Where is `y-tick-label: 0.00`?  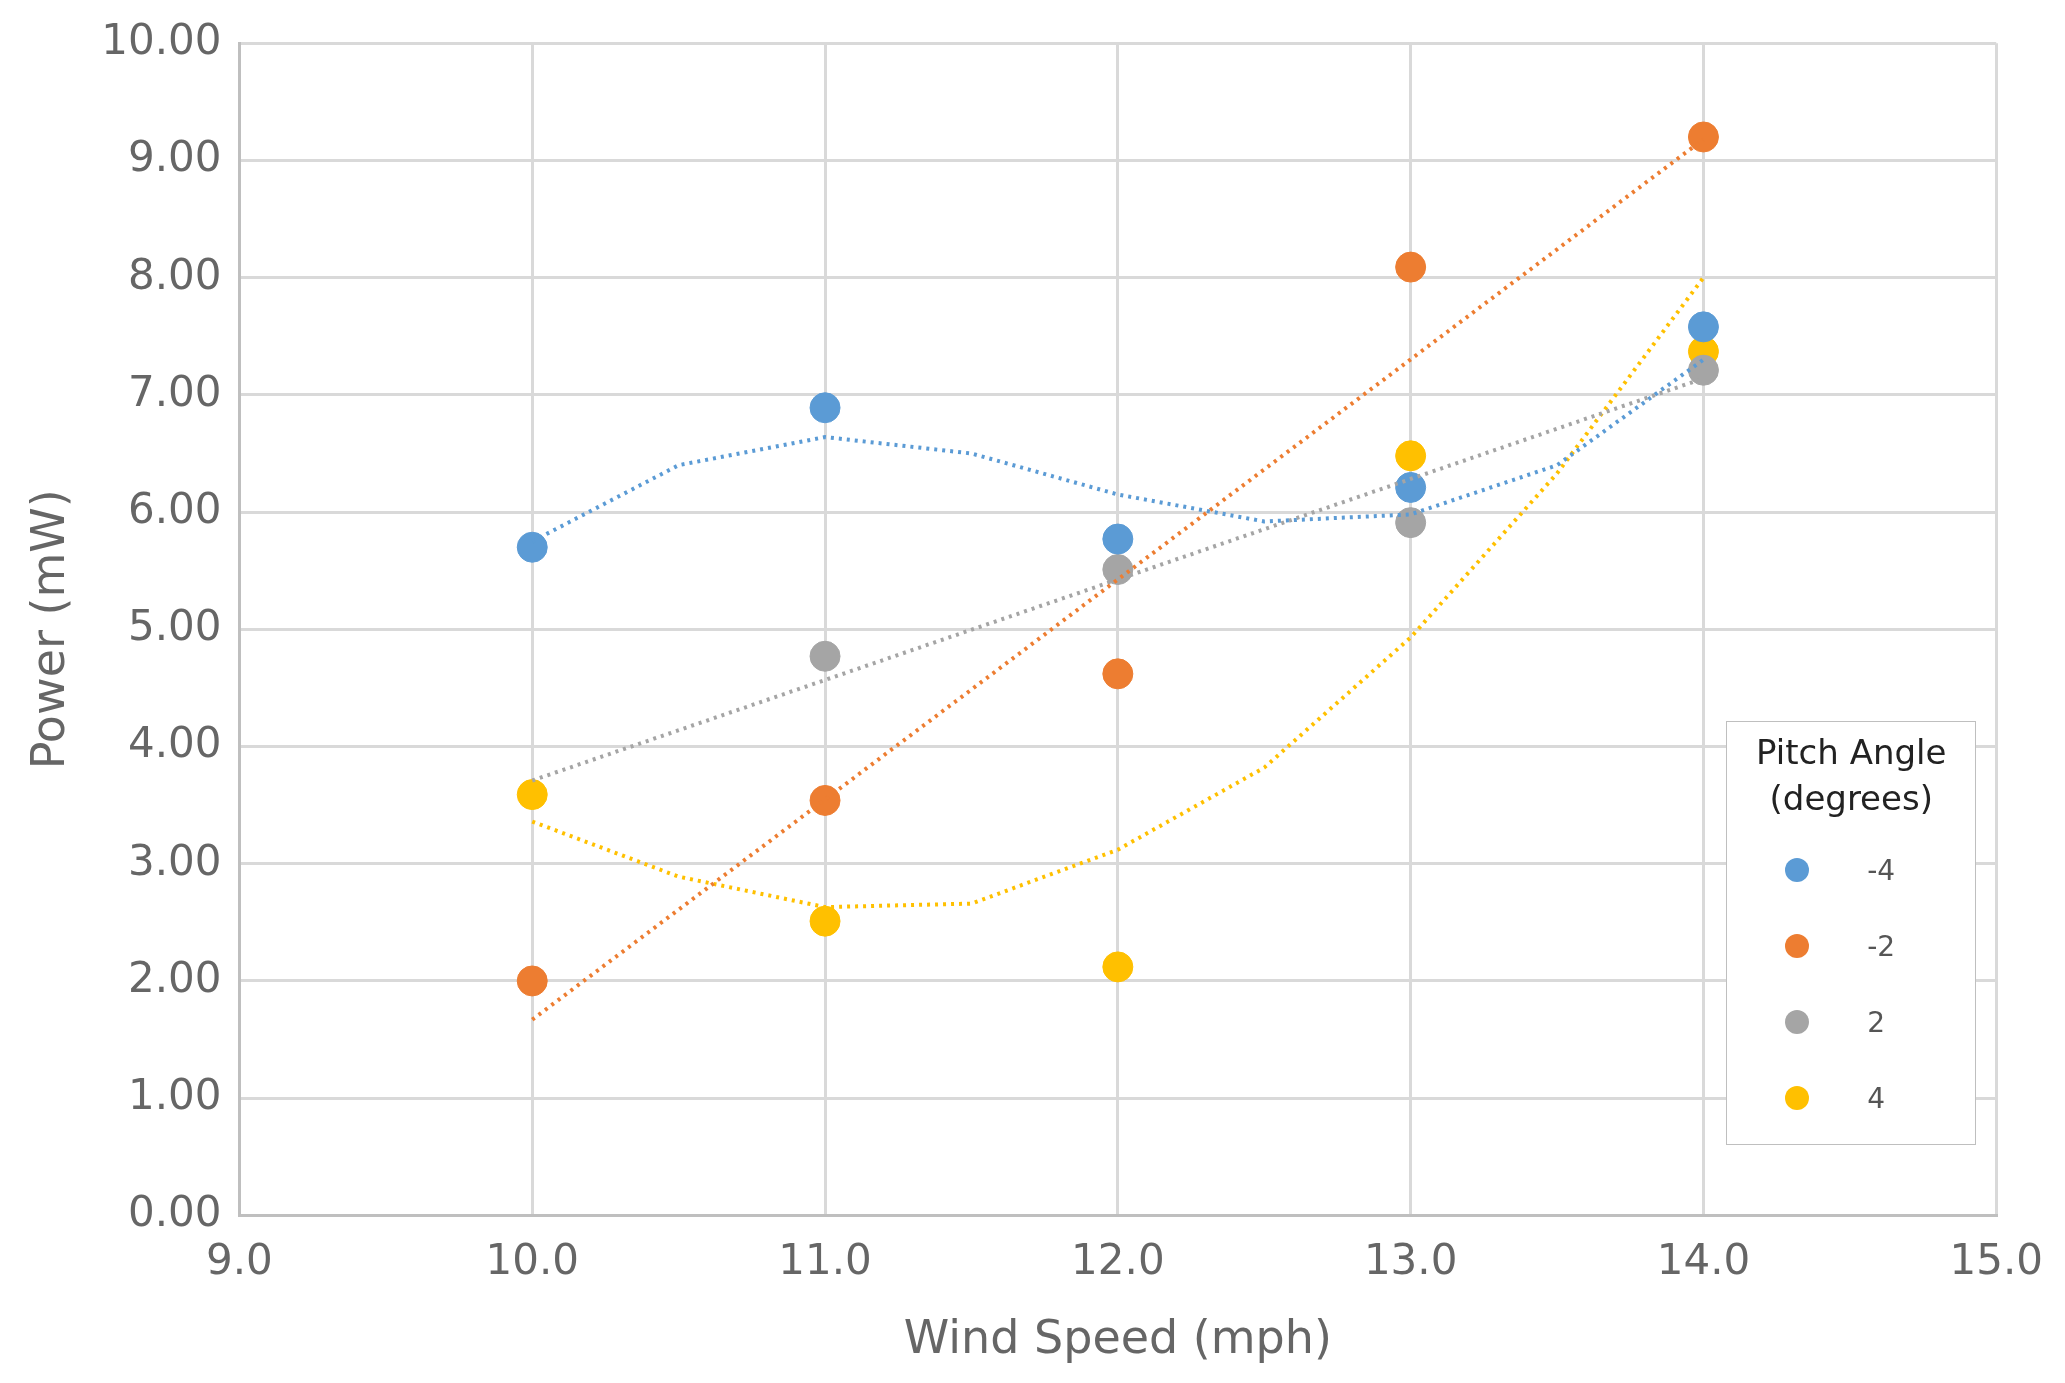
y-tick-label: 0.00 is located at coordinates (174, 1212).